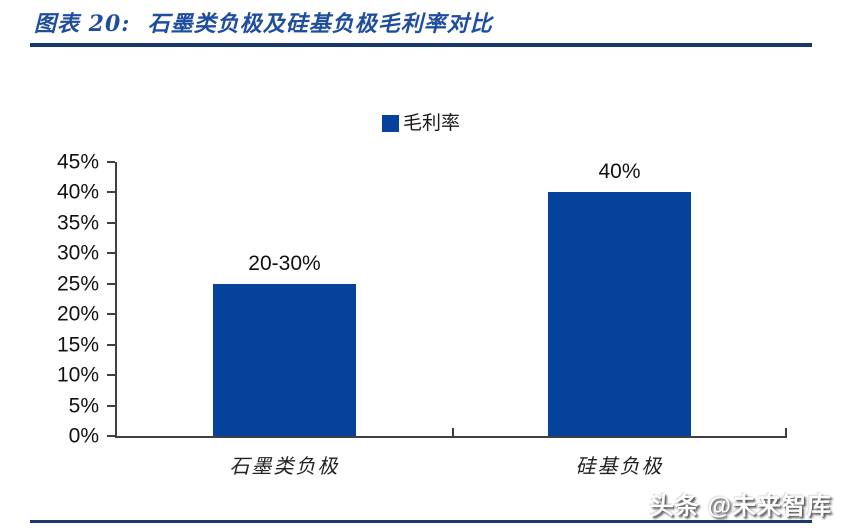 The height and width of the screenshot is (528, 842). I want to click on watermark: 头条 @未来智库, so click(740, 506).